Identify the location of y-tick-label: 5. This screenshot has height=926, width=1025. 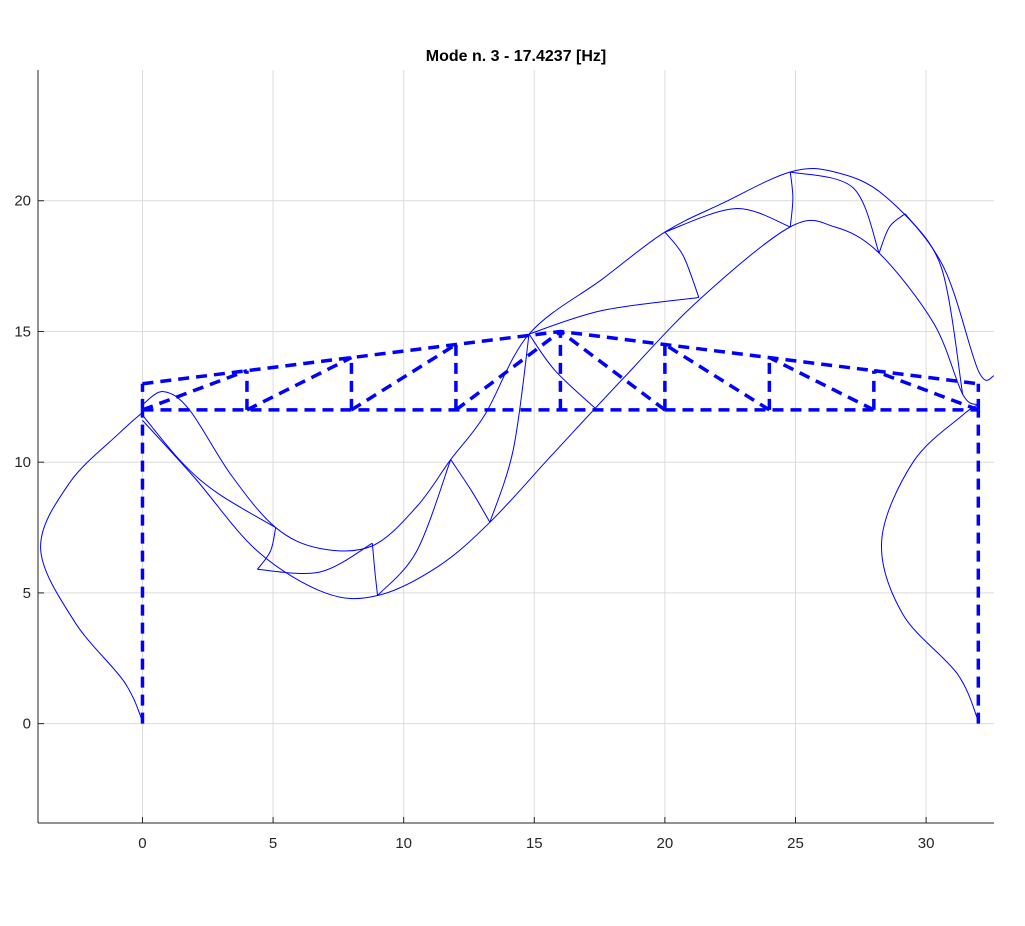
(27, 593).